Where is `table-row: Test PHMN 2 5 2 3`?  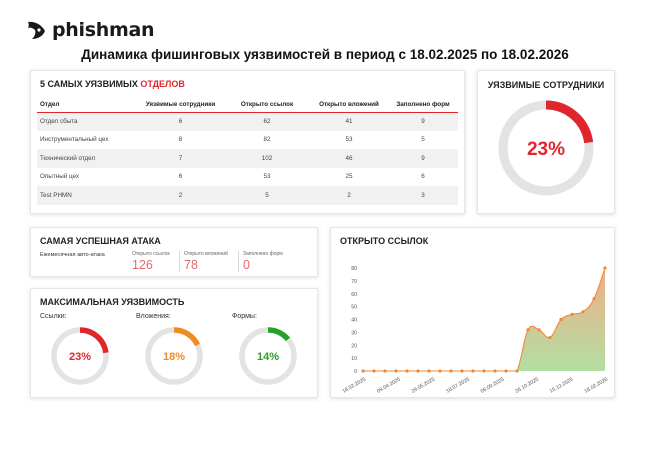
table-row: Test PHMN 2 5 2 3 is located at coordinates (247, 195).